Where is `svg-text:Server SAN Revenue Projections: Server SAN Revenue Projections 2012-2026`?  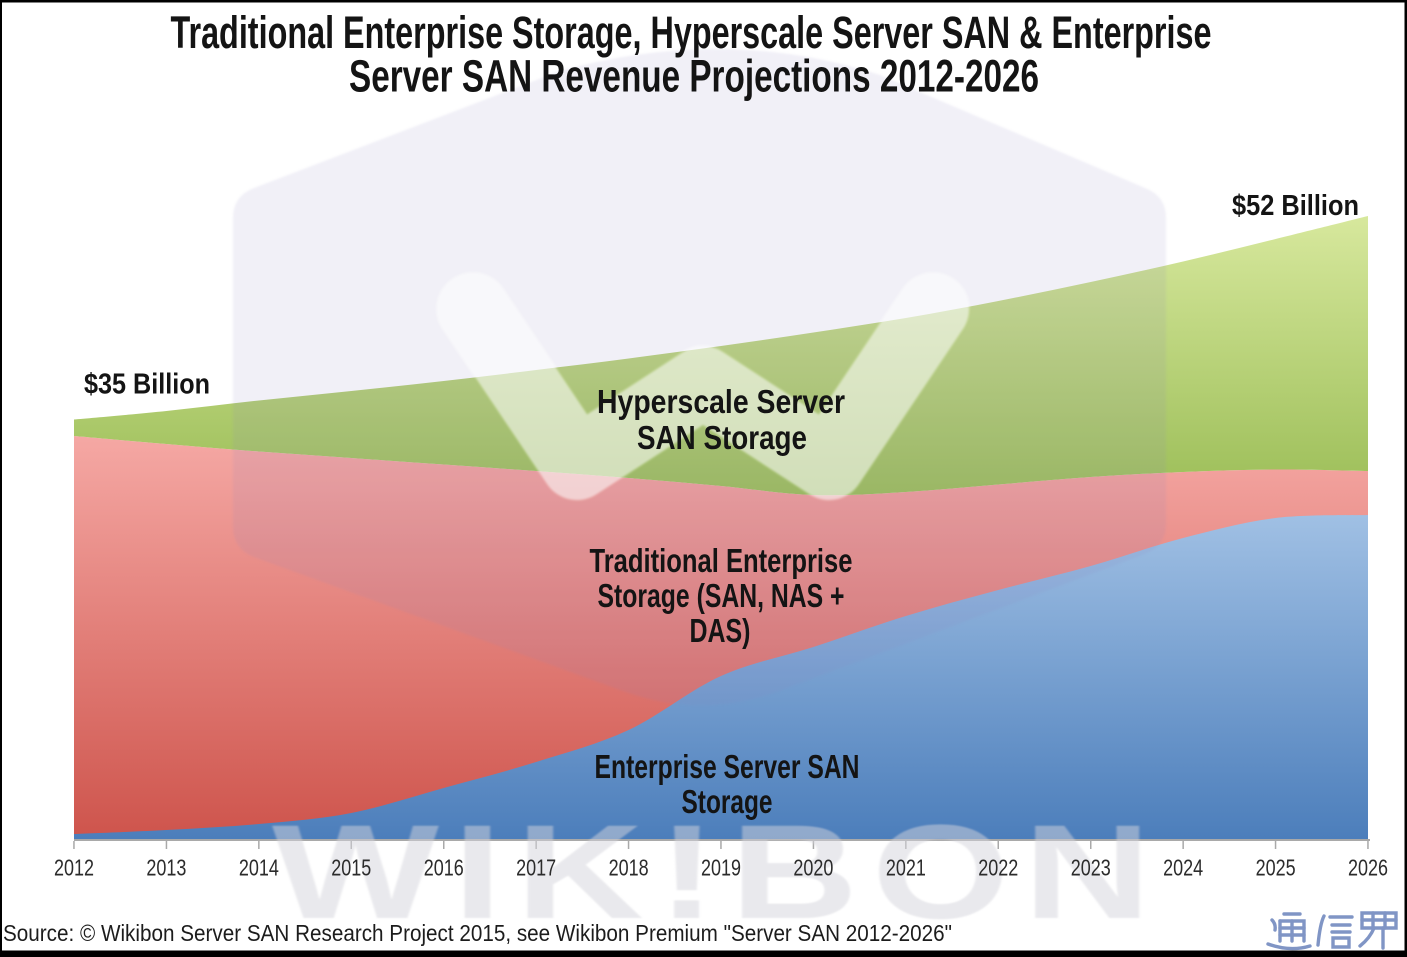
svg-text:Server SAN Revenue Projections: Server SAN Revenue Projections 2012-2026 is located at coordinates (694, 76).